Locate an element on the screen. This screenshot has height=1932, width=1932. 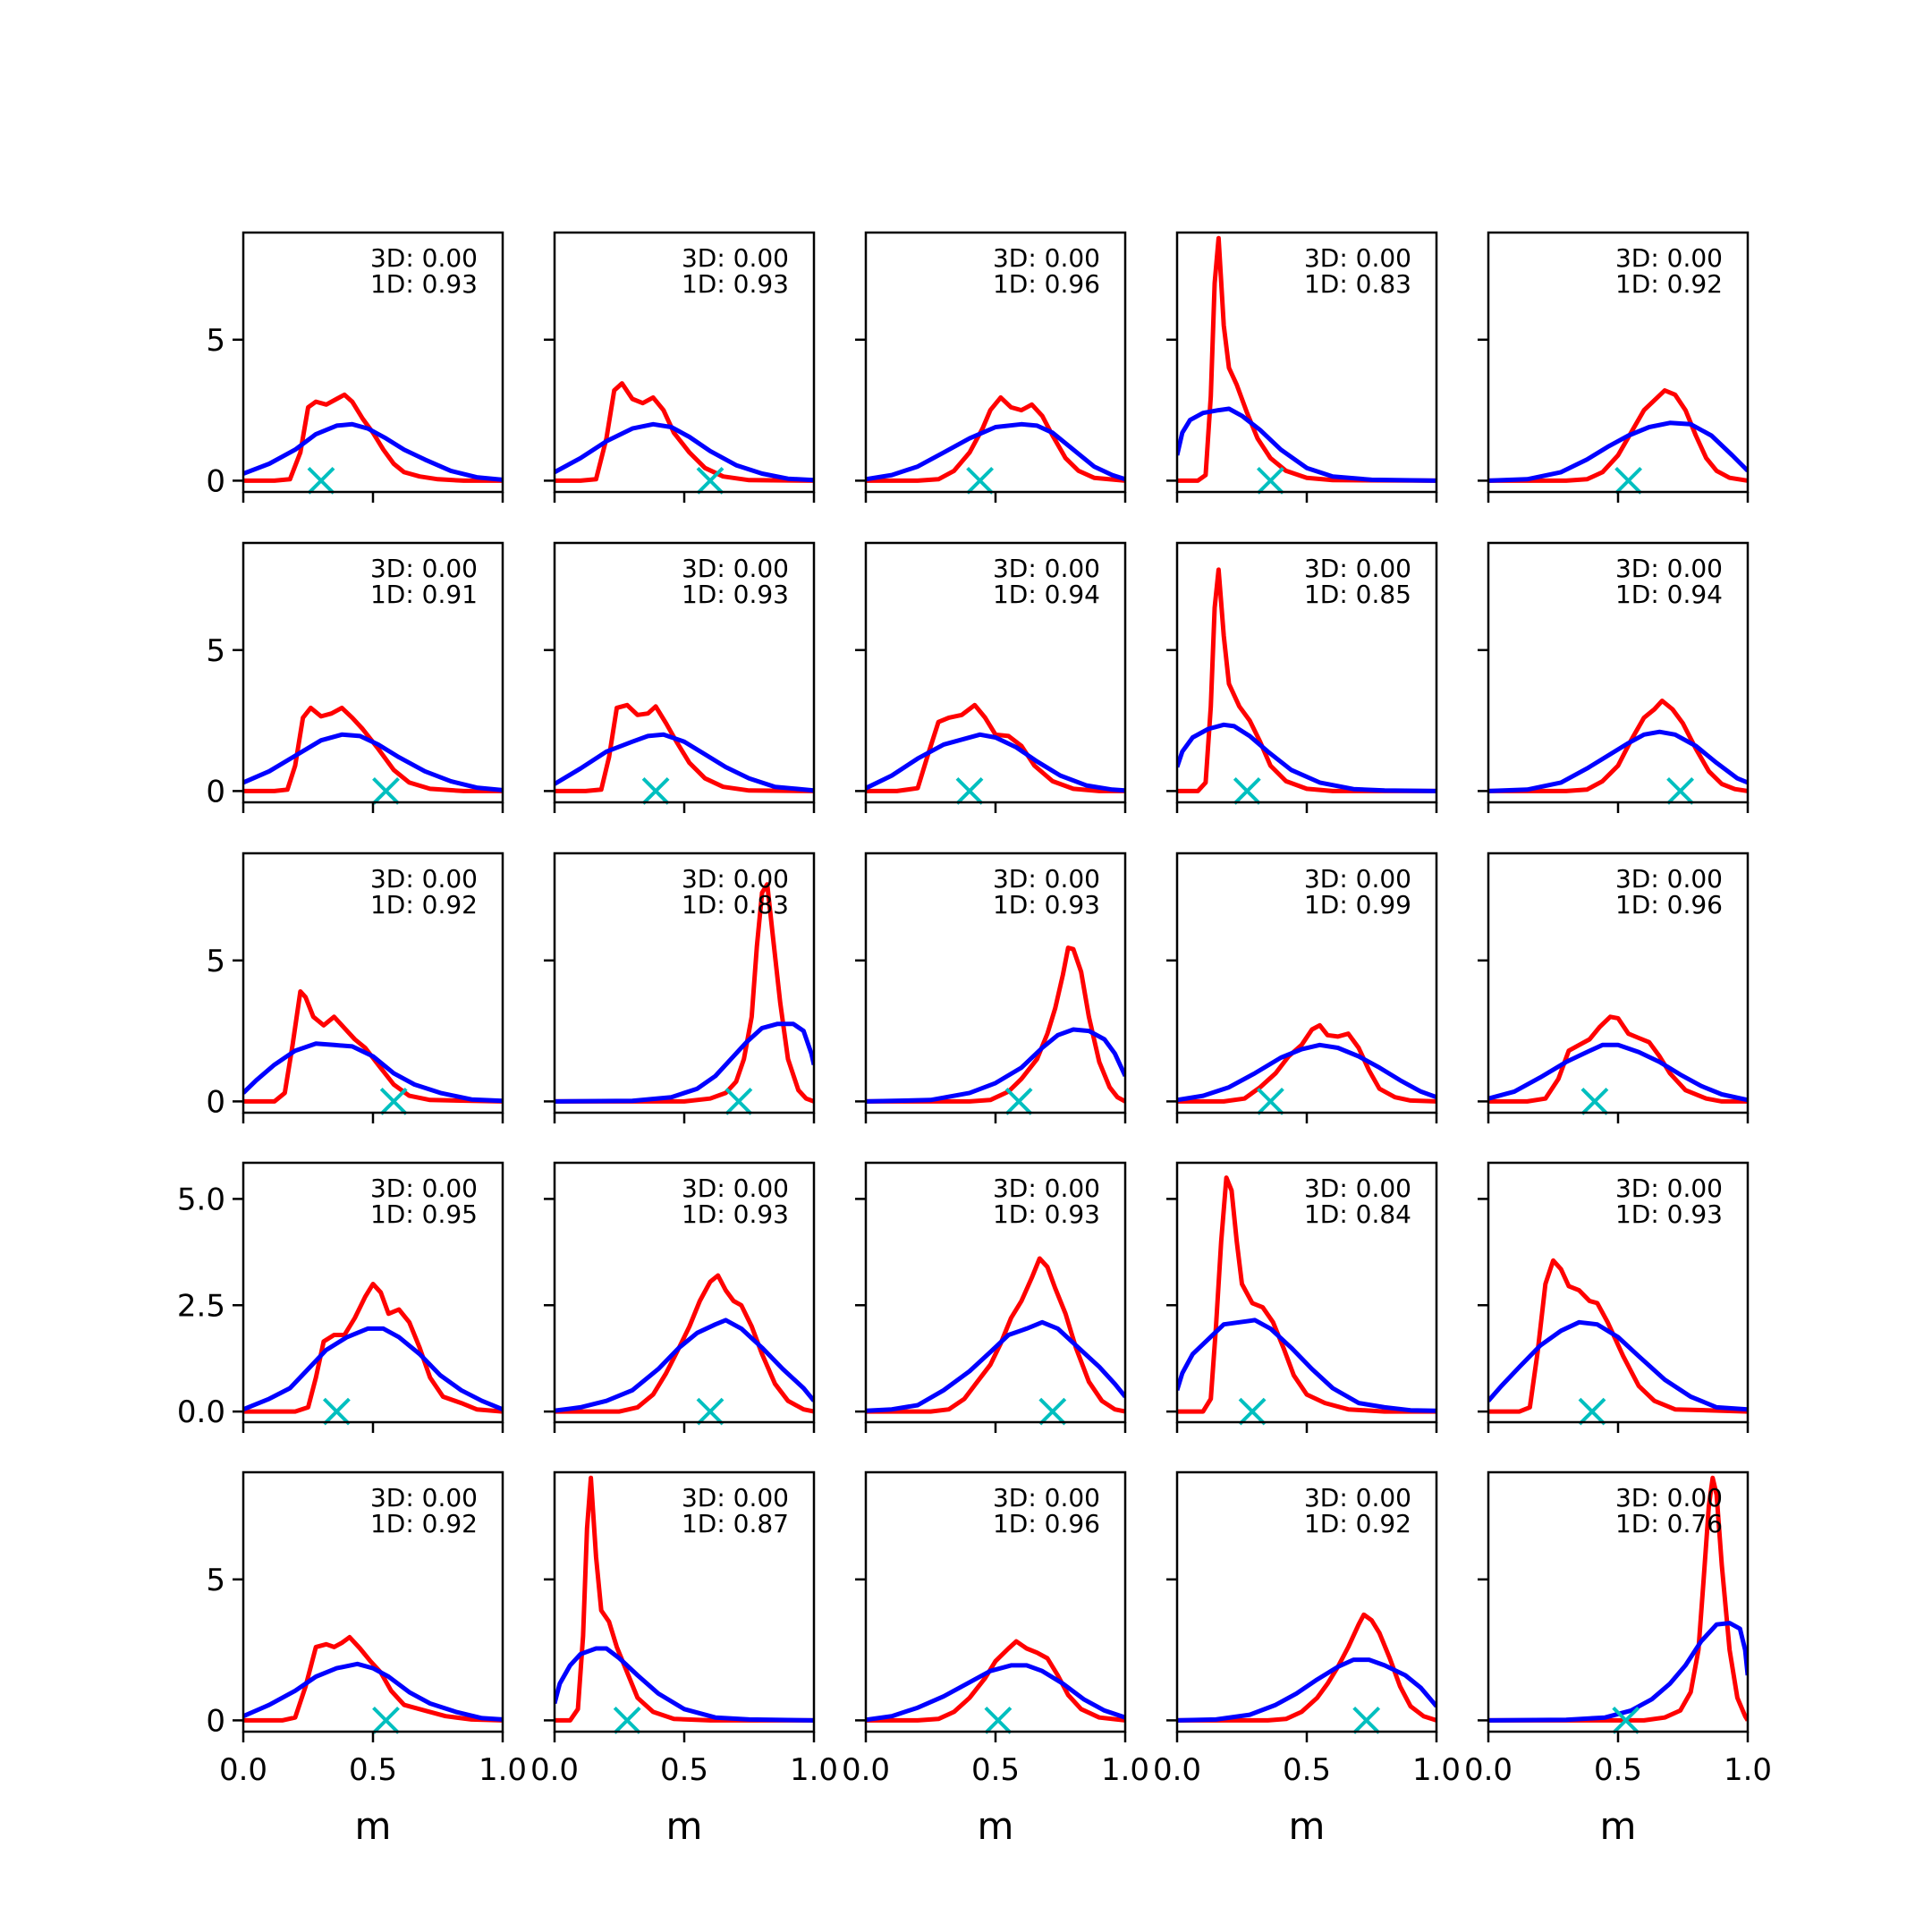
annotation-1d: 1D: 0.84 is located at coordinates (1357, 1214).